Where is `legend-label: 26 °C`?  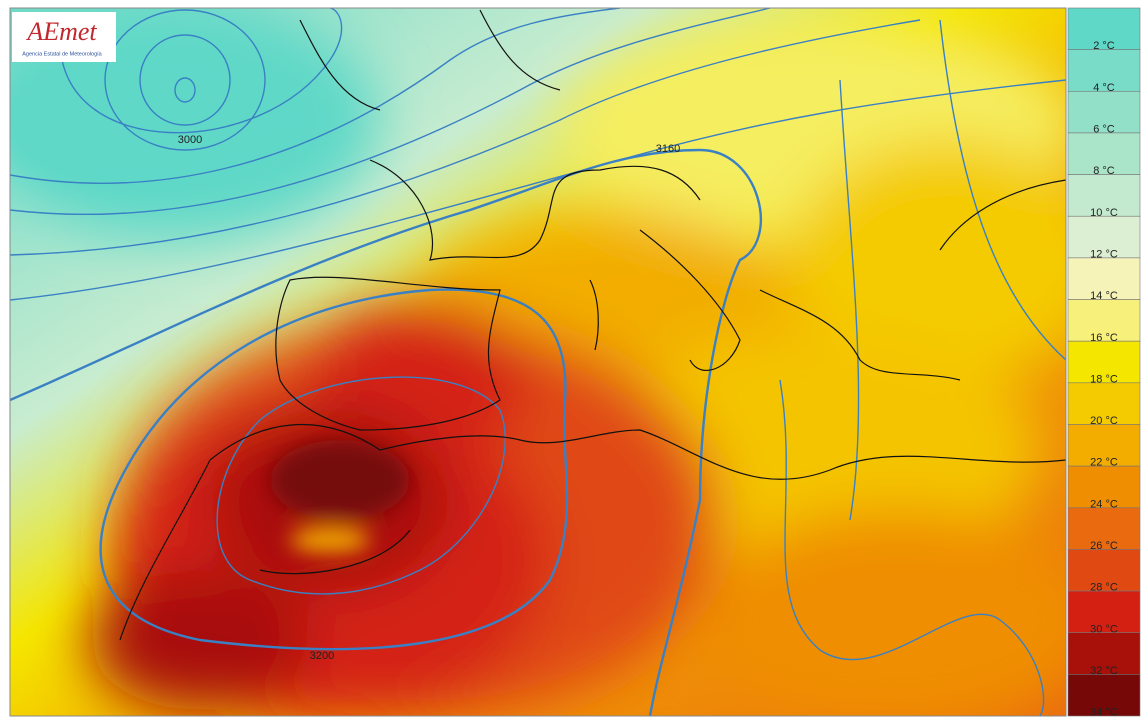 legend-label: 26 °C is located at coordinates (1104, 546).